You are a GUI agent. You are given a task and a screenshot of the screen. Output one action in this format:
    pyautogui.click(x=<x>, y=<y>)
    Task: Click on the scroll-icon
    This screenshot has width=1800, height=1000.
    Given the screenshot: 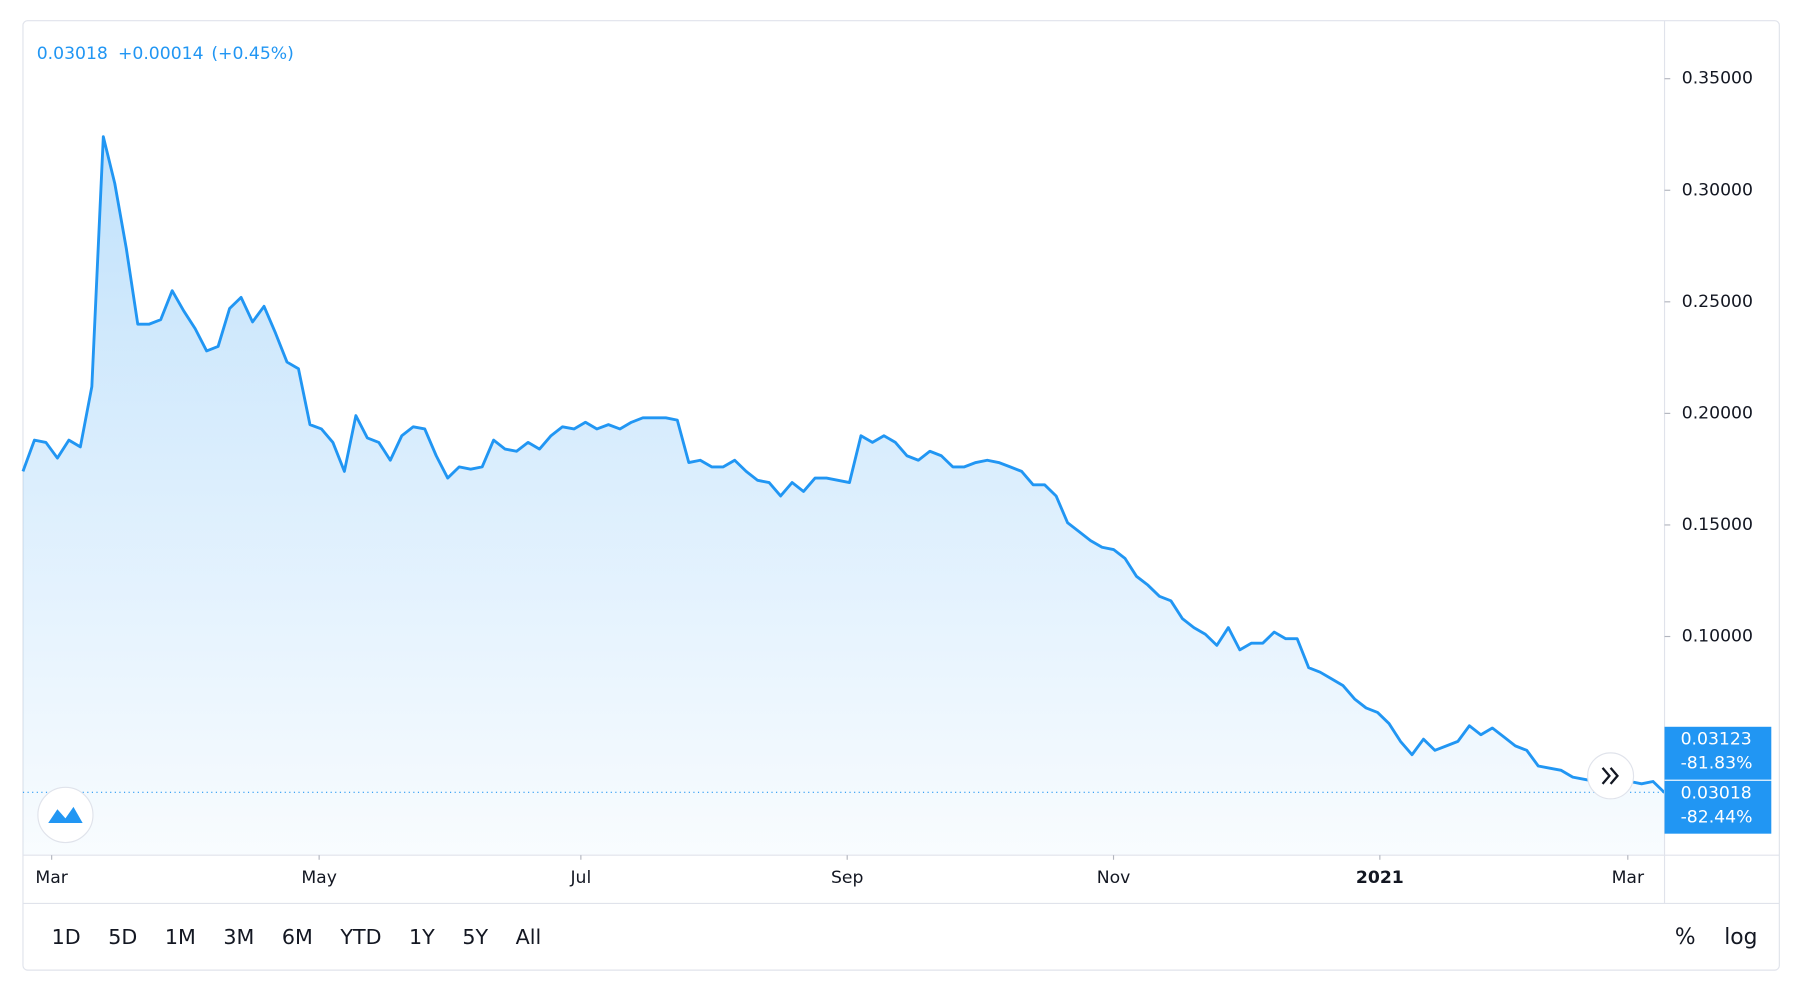 What is the action you would take?
    pyautogui.click(x=1610, y=776)
    